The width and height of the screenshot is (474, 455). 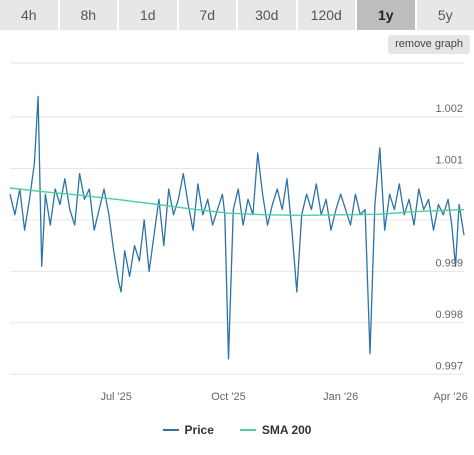 What do you see at coordinates (237, 430) in the screenshot?
I see `chart-legend: Price SMA 200` at bounding box center [237, 430].